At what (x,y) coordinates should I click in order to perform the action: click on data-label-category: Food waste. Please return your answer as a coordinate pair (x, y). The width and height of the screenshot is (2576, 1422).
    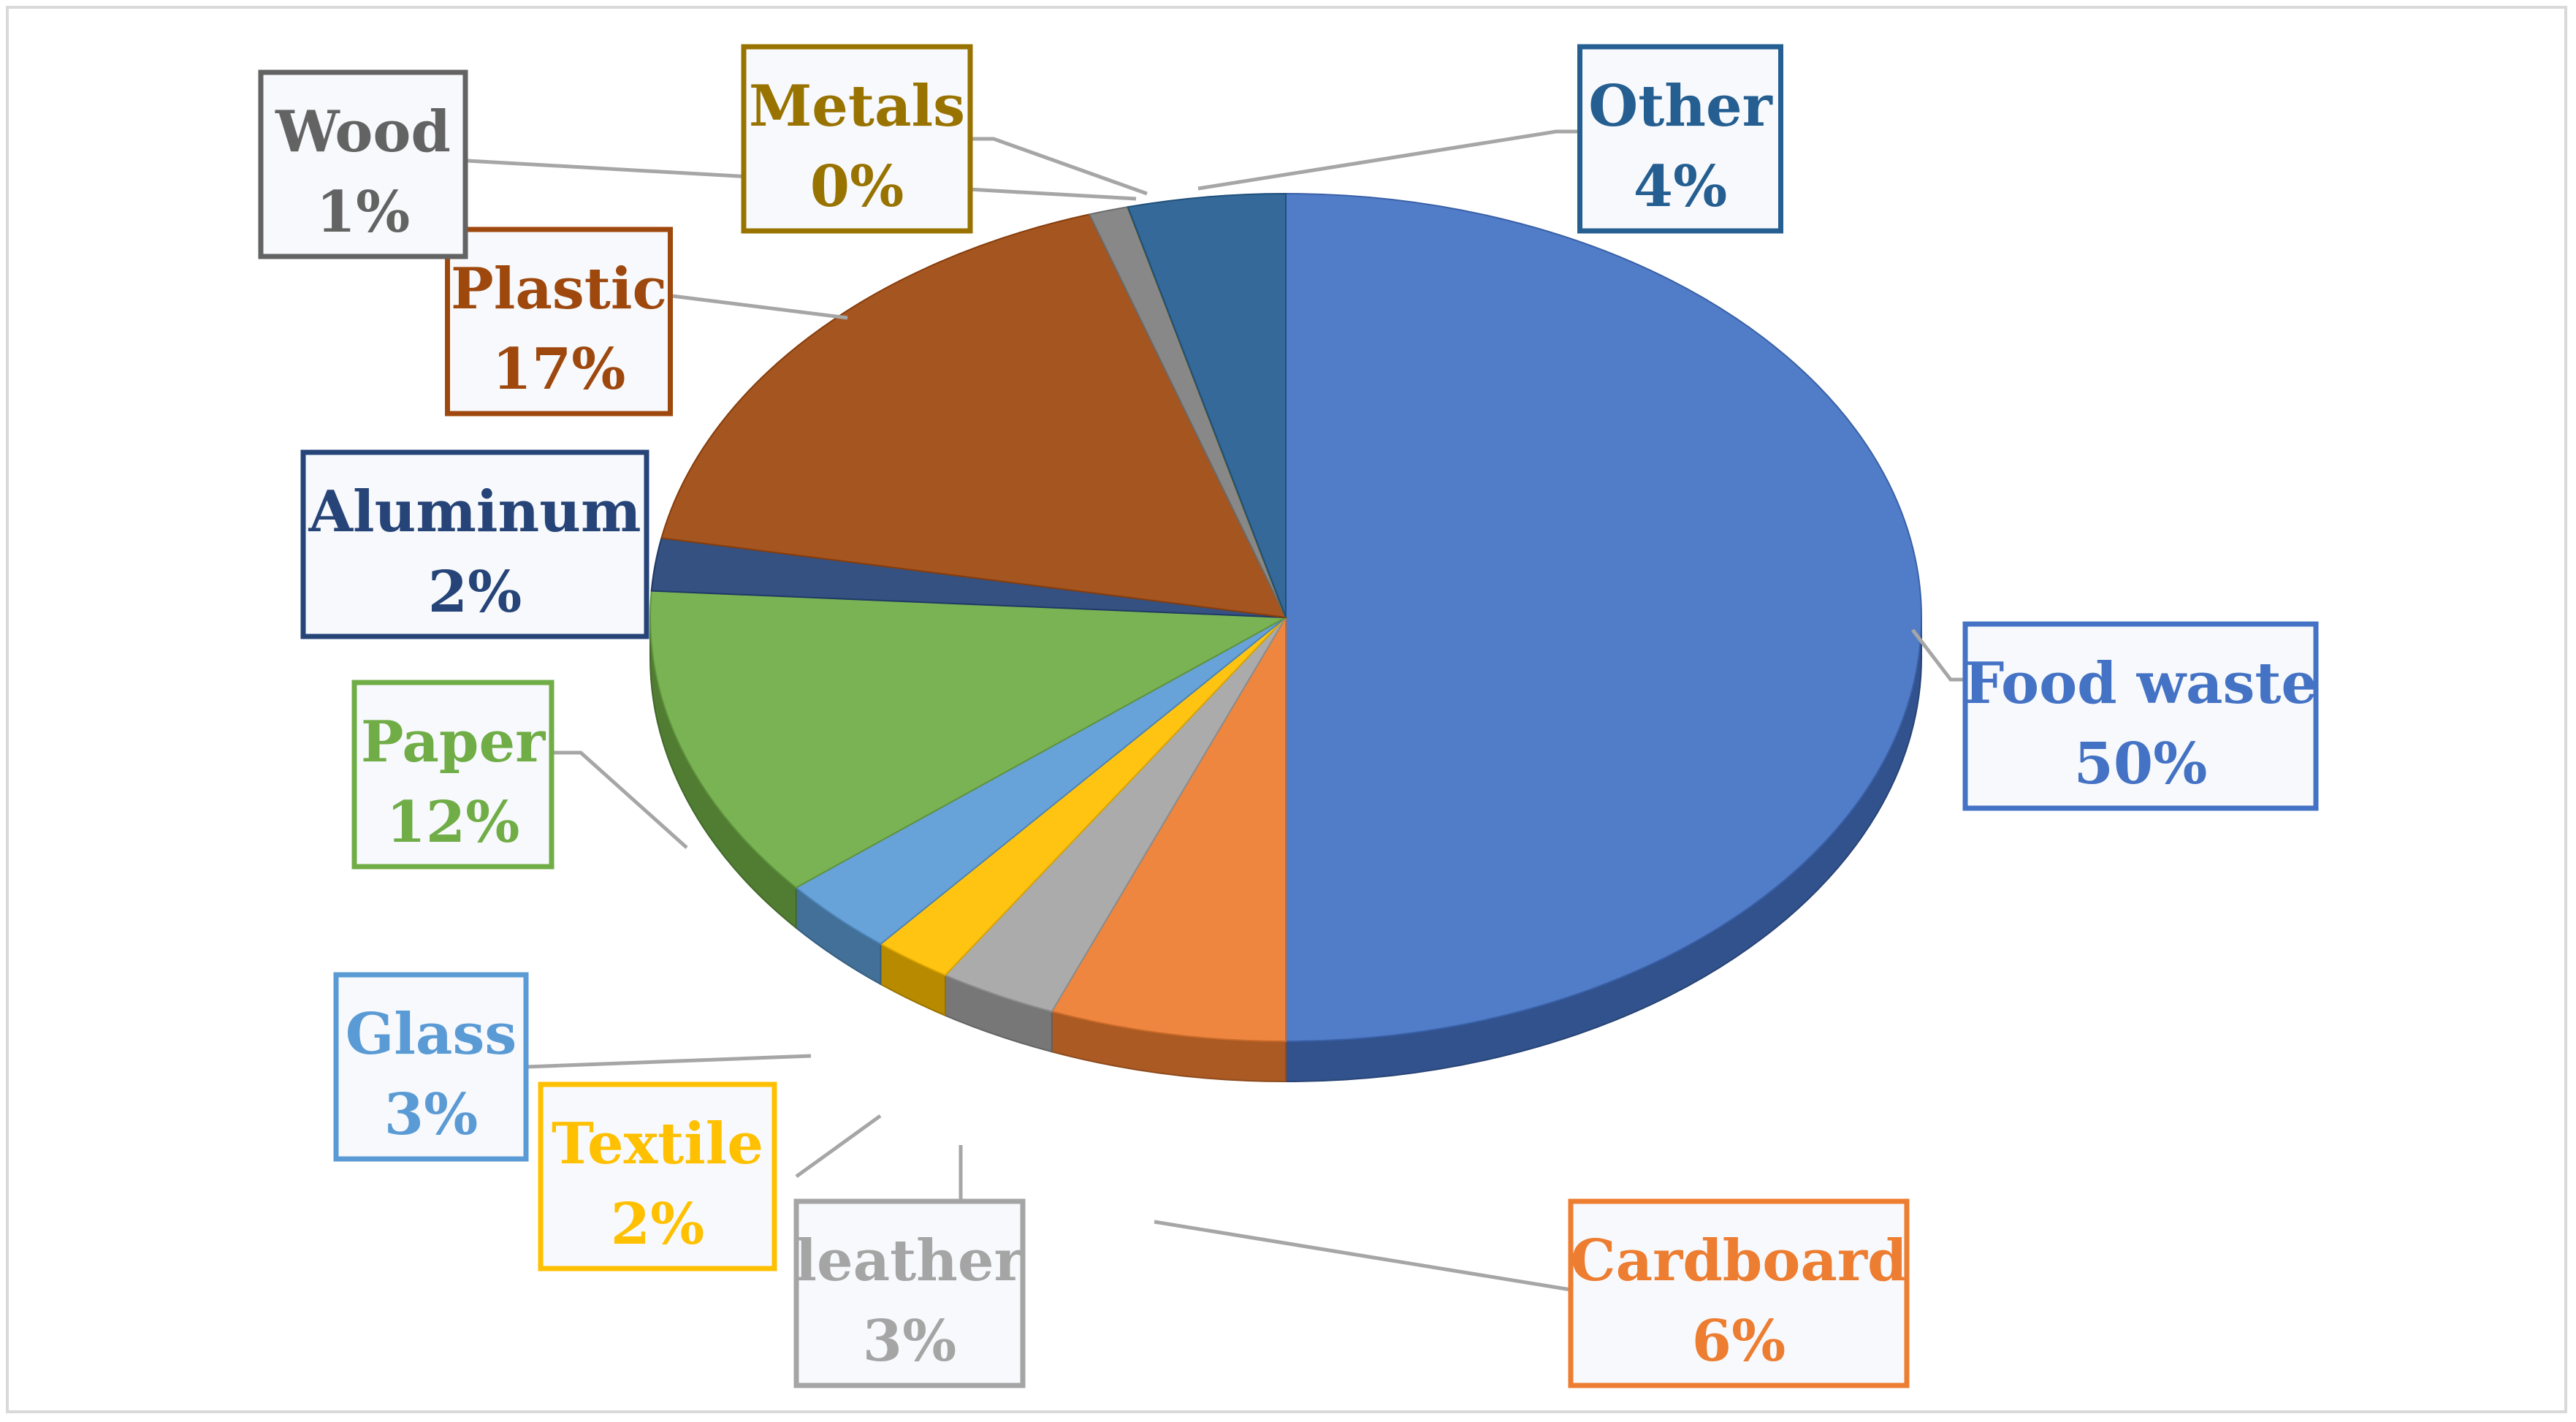
    Looking at the image, I should click on (2140, 683).